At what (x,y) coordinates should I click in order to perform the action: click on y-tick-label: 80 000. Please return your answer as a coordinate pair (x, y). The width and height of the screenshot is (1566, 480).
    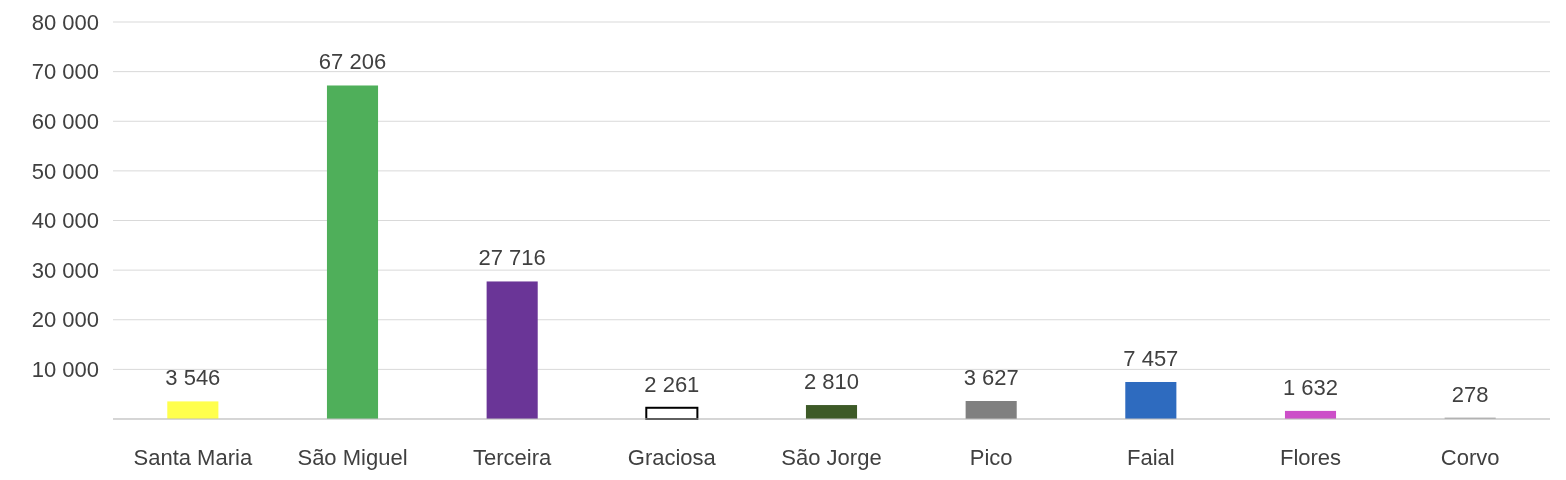
    Looking at the image, I should click on (65, 22).